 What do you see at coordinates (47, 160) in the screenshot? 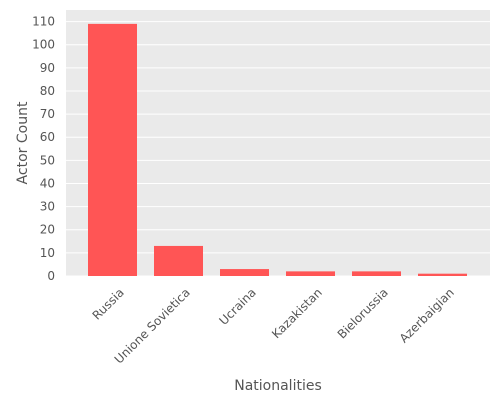
I see `y-tick-label: 50` at bounding box center [47, 160].